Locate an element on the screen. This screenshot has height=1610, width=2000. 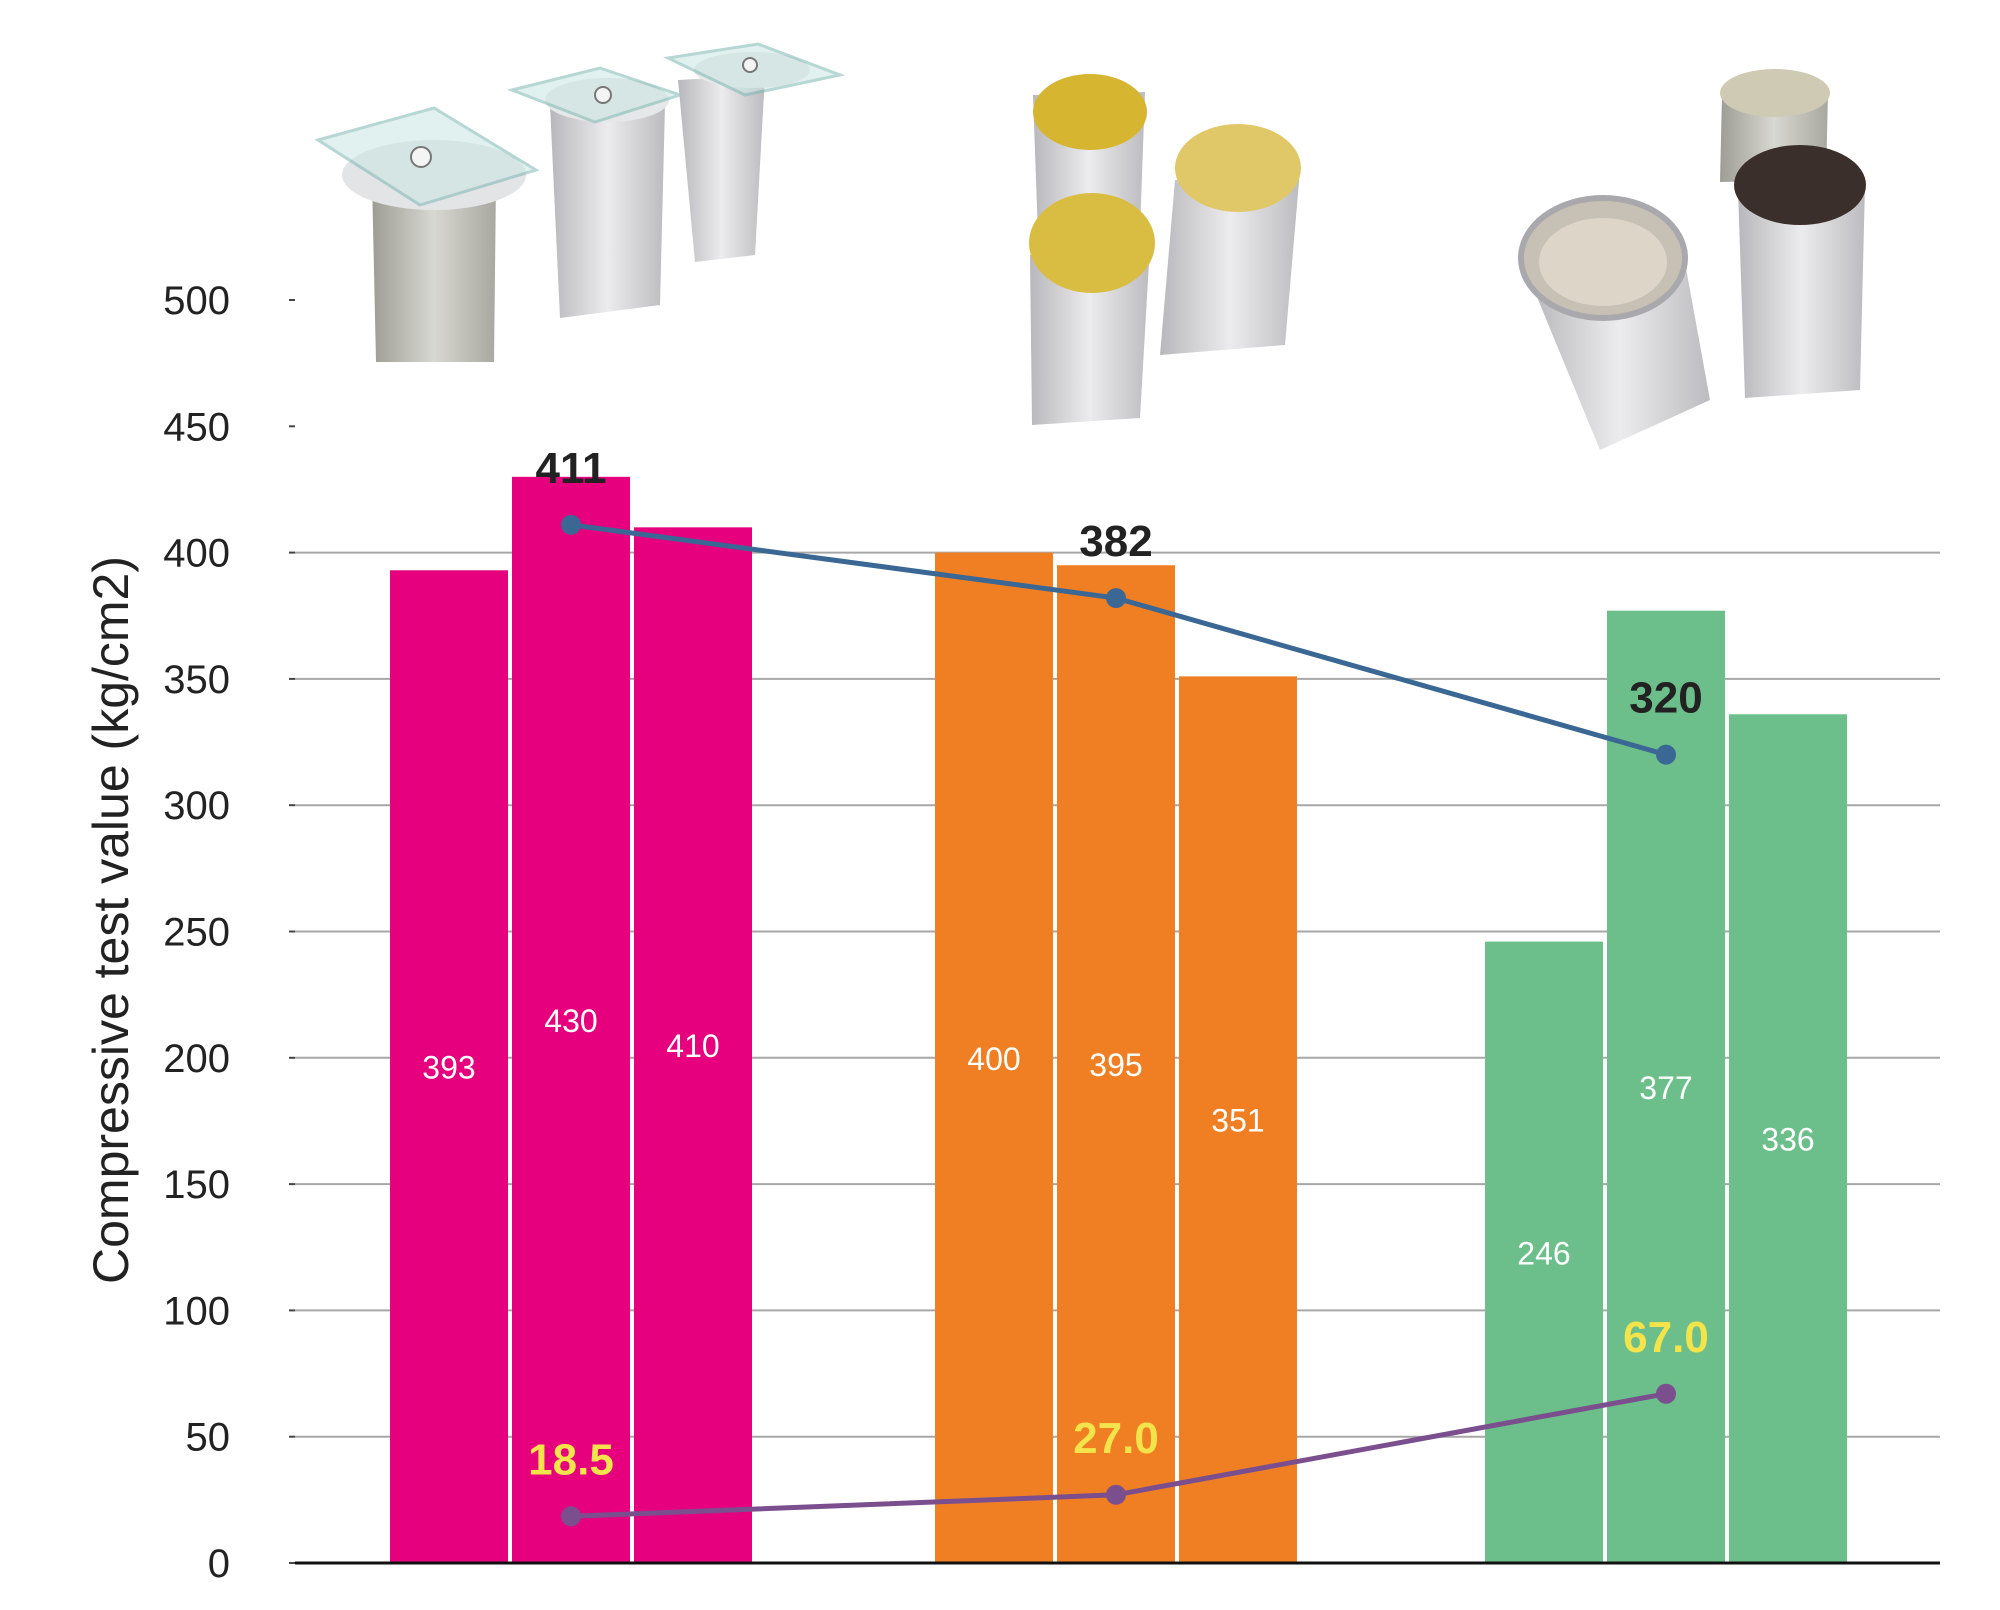
y-axis-title: Compressive test value (kg/cm2) is located at coordinates (111, 920).